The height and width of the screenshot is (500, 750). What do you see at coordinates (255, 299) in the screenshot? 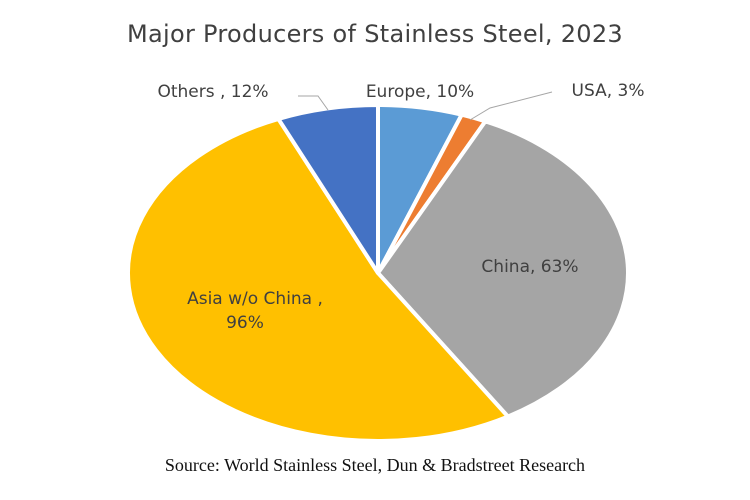
I see `data-label-asia-line1: Asia w/o China ,` at bounding box center [255, 299].